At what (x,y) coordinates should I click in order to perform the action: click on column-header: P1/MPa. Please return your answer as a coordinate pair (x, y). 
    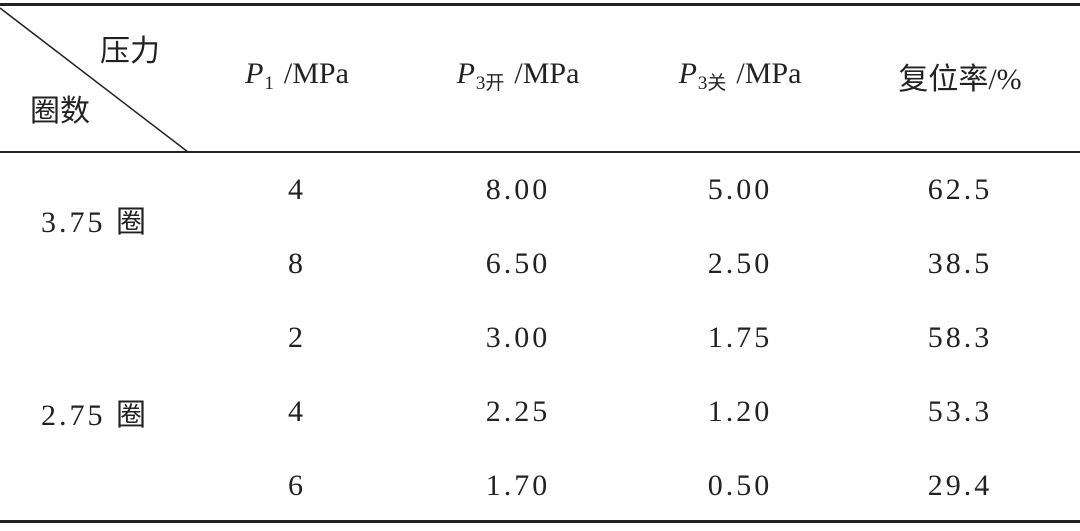
    Looking at the image, I should click on (297, 76).